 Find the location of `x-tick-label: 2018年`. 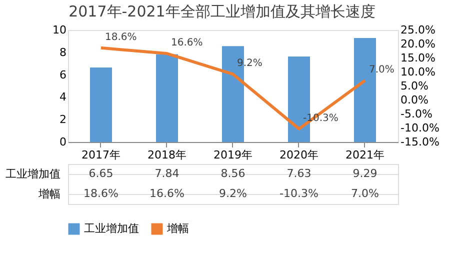

x-tick-label: 2018年 is located at coordinates (167, 155).